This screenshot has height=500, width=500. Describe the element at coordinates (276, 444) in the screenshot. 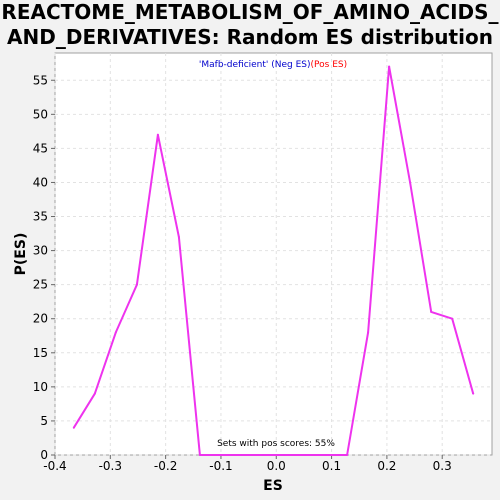

I see `pos-score-annotation: Sets with pos scores: 55%` at that location.